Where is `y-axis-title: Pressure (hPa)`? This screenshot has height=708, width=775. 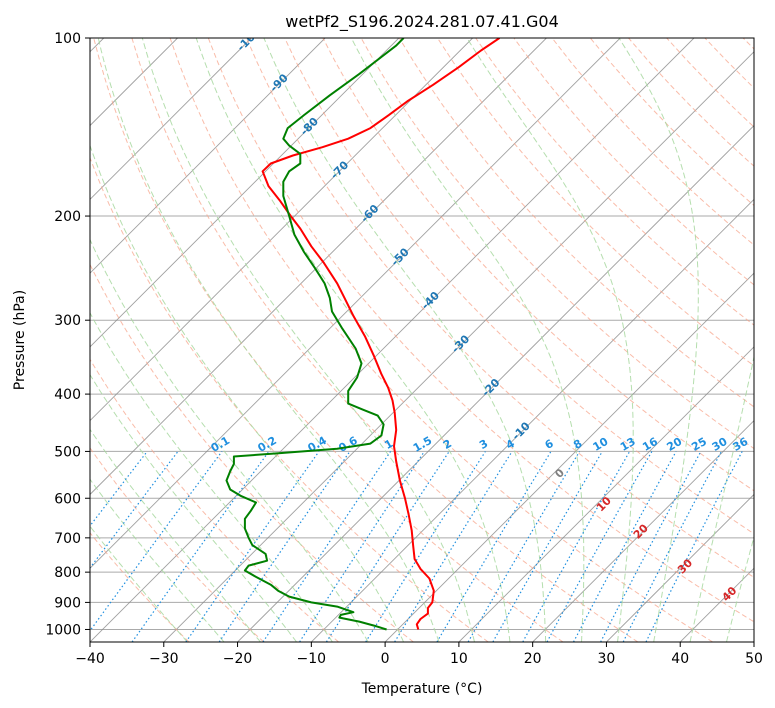 y-axis-title: Pressure (hPa) is located at coordinates (20, 340).